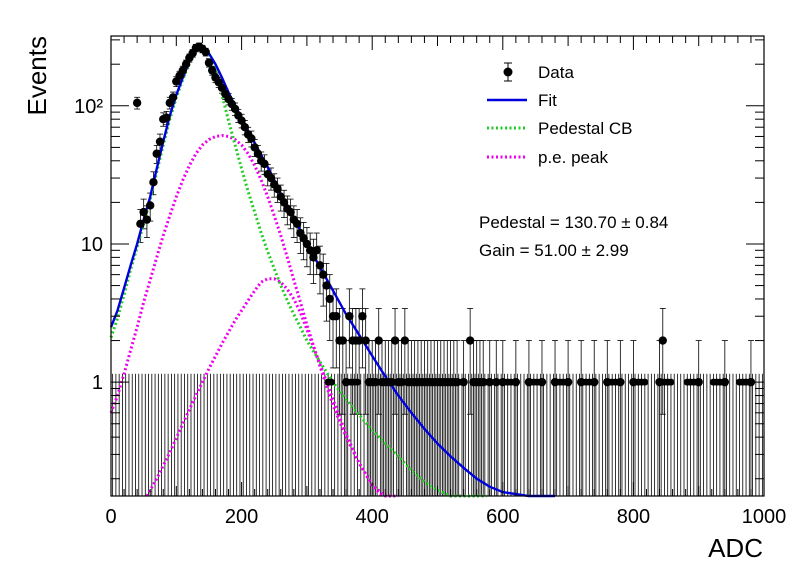 Image resolution: width=796 pixels, height=572 pixels. Describe the element at coordinates (764, 517) in the screenshot. I see `x-tick-label: 1000` at that location.